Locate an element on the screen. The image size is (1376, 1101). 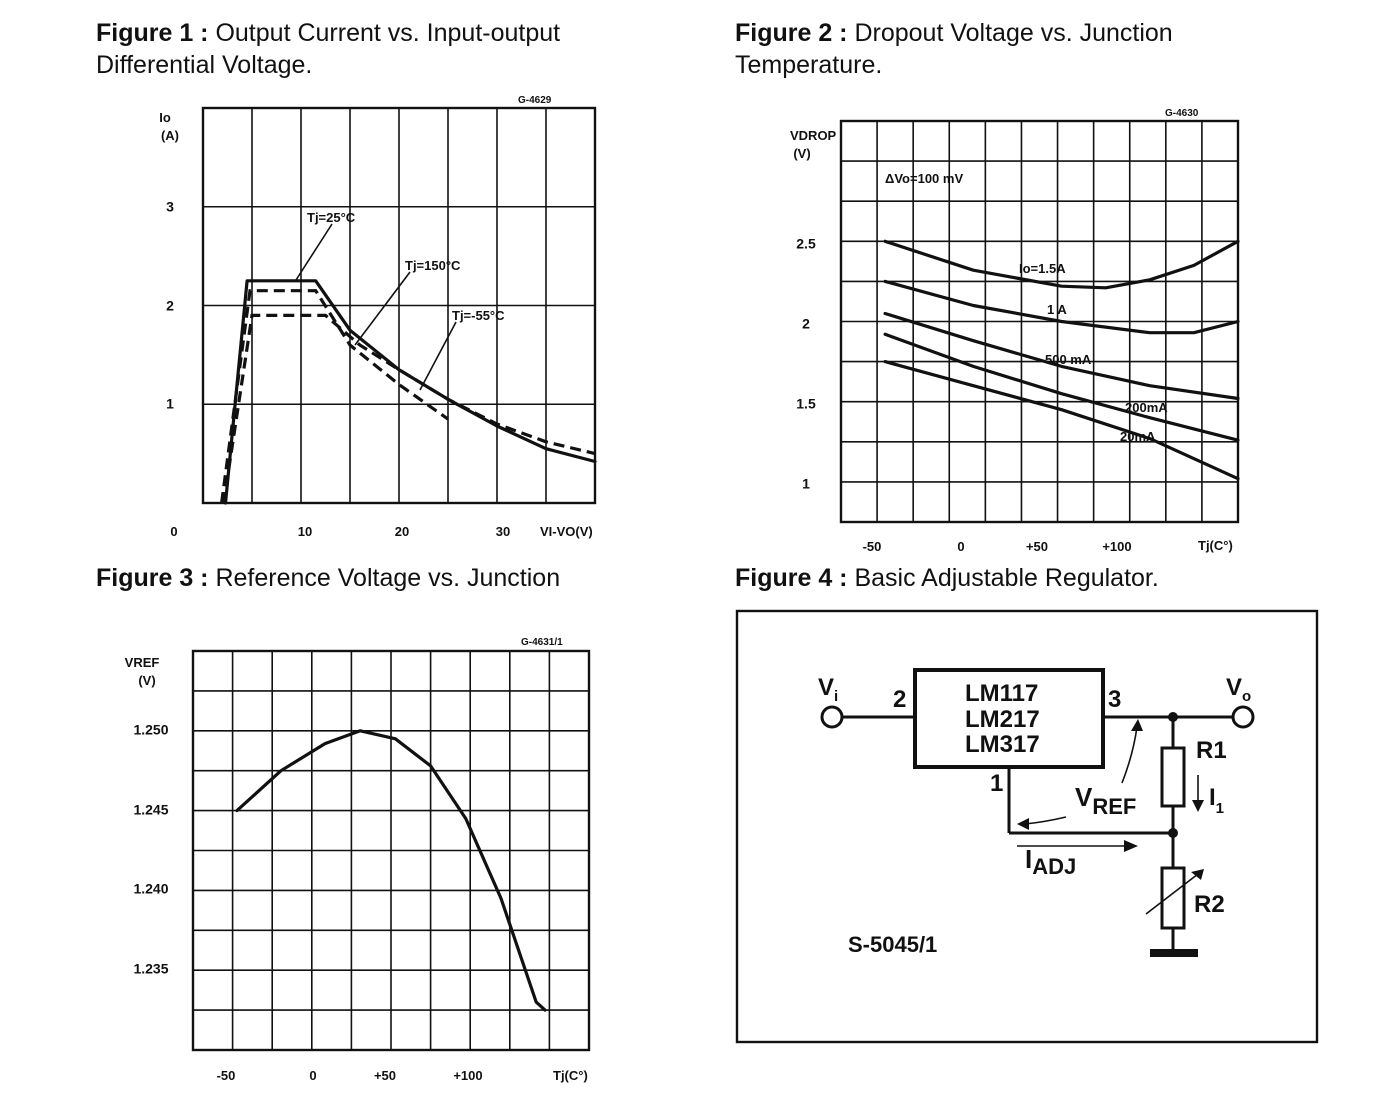
y-tick-label: 1.250 is located at coordinates (150, 730).